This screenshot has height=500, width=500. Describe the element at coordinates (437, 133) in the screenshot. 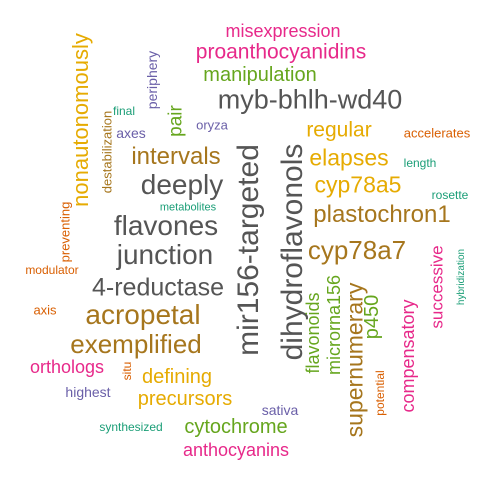

I see `word: accelerates` at that location.